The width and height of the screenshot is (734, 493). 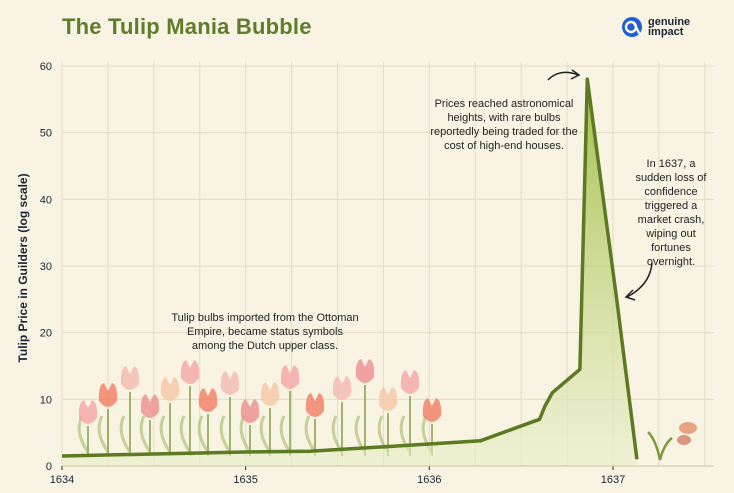 I want to click on y-tick-label: 20, so click(x=46, y=334).